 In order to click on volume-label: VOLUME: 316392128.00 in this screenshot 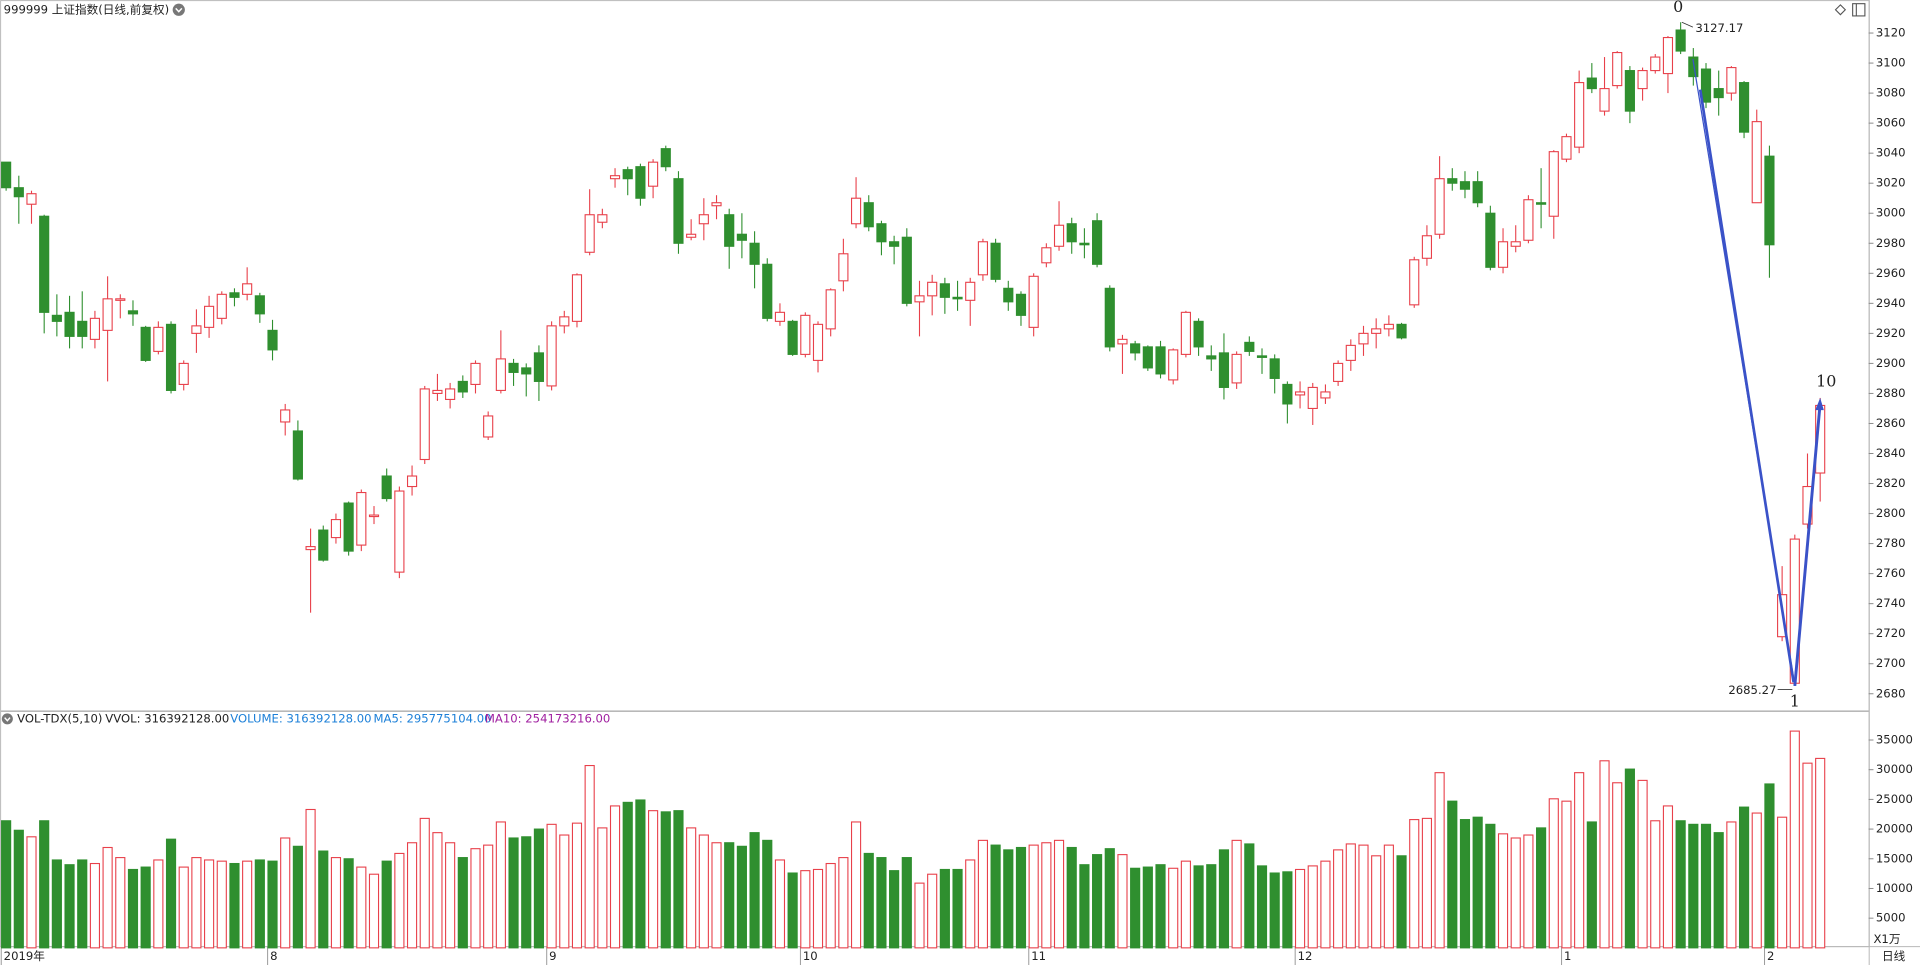, I will do `click(300, 718)`.